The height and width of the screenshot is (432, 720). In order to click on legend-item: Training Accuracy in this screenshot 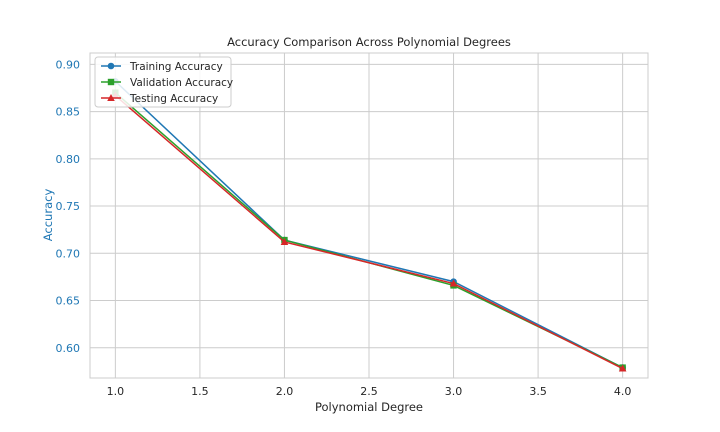, I will do `click(162, 67)`.